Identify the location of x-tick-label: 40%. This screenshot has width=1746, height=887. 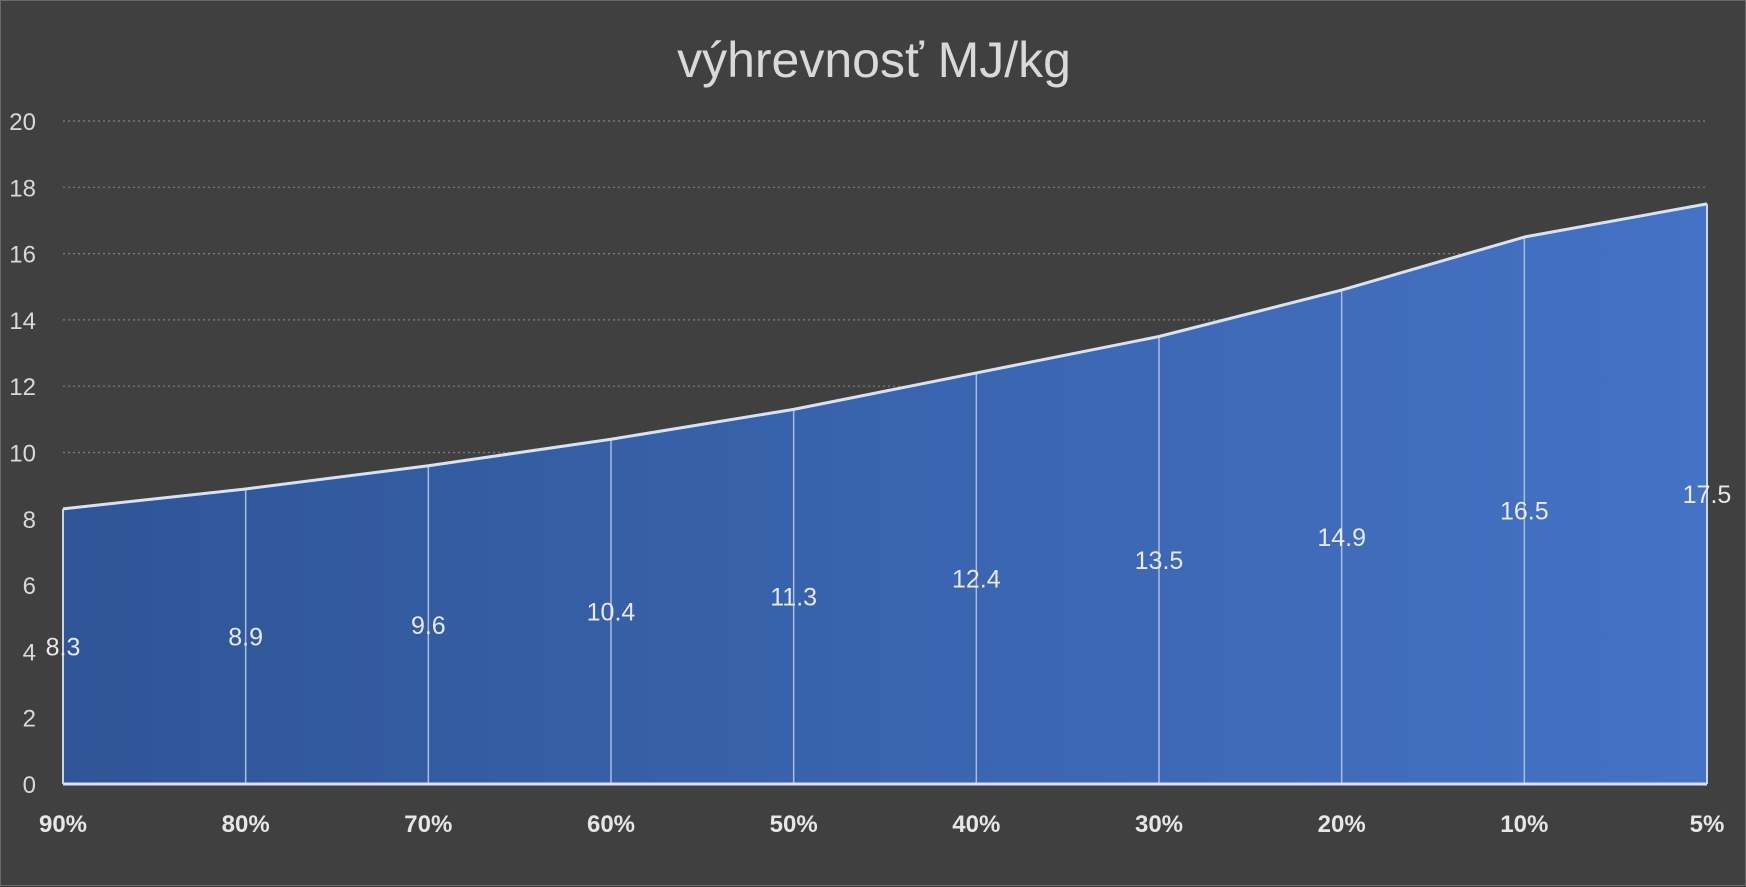
(976, 824).